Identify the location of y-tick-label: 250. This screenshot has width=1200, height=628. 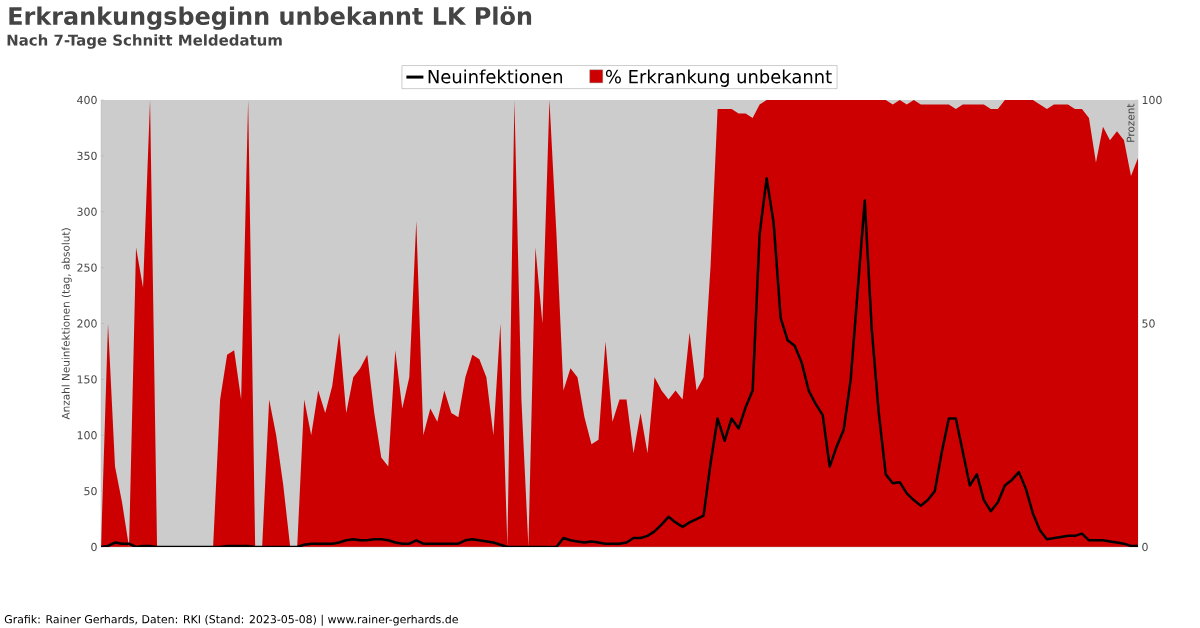
(87, 267).